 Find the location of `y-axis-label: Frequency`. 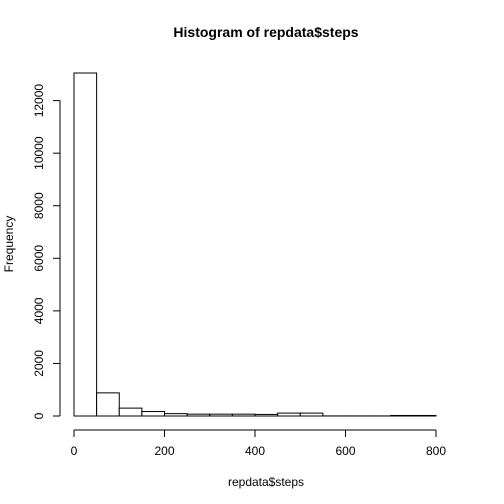

y-axis-label: Frequency is located at coordinates (9, 244).